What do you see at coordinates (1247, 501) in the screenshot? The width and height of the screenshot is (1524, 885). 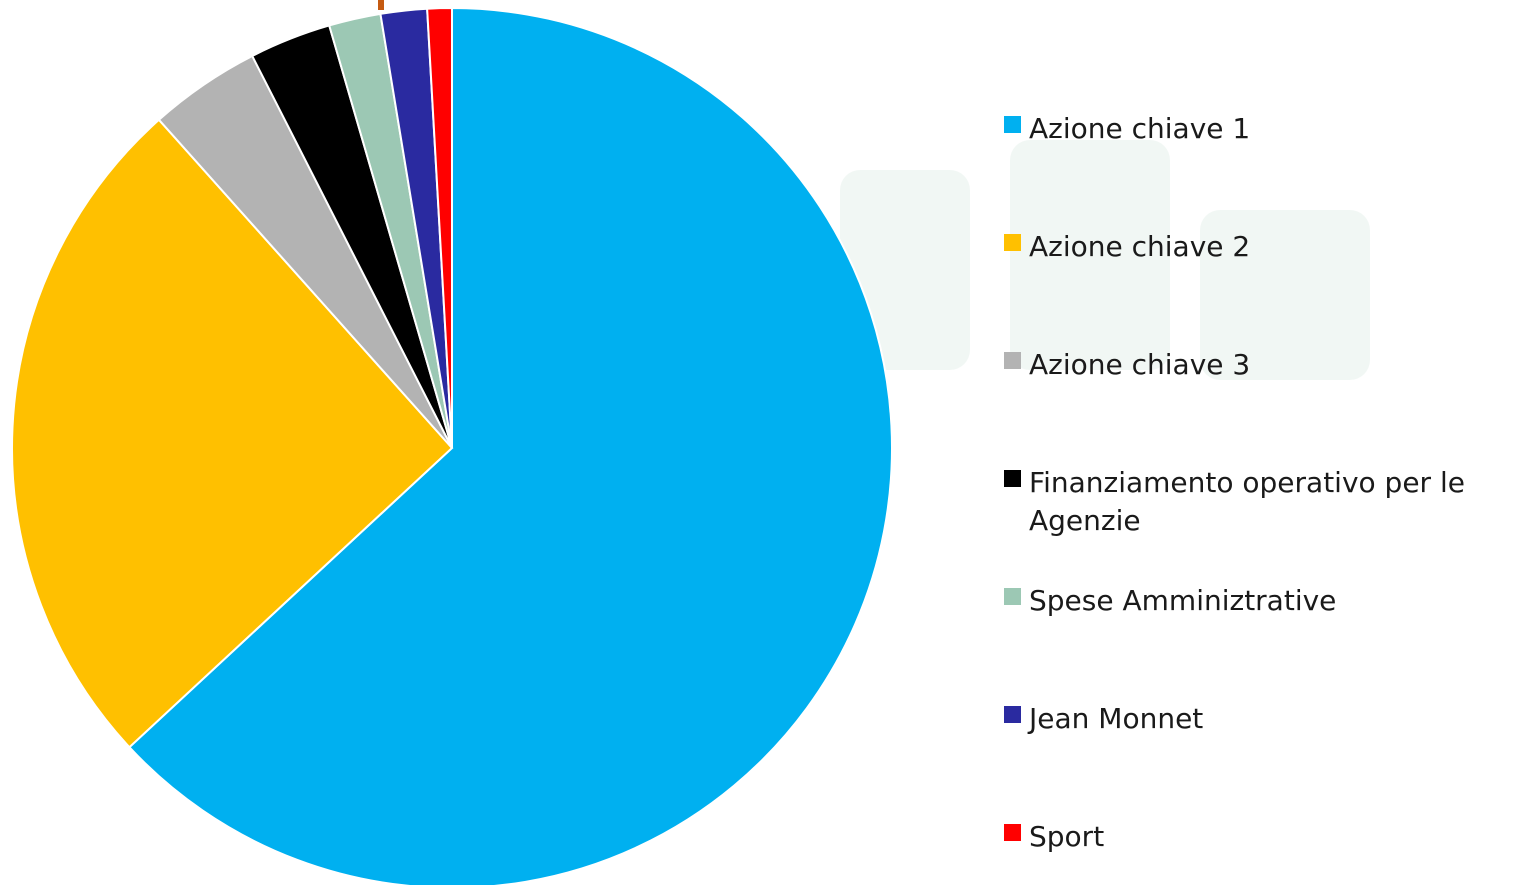 I see `legend-label: Finanziamento operativo per le Agenzie` at bounding box center [1247, 501].